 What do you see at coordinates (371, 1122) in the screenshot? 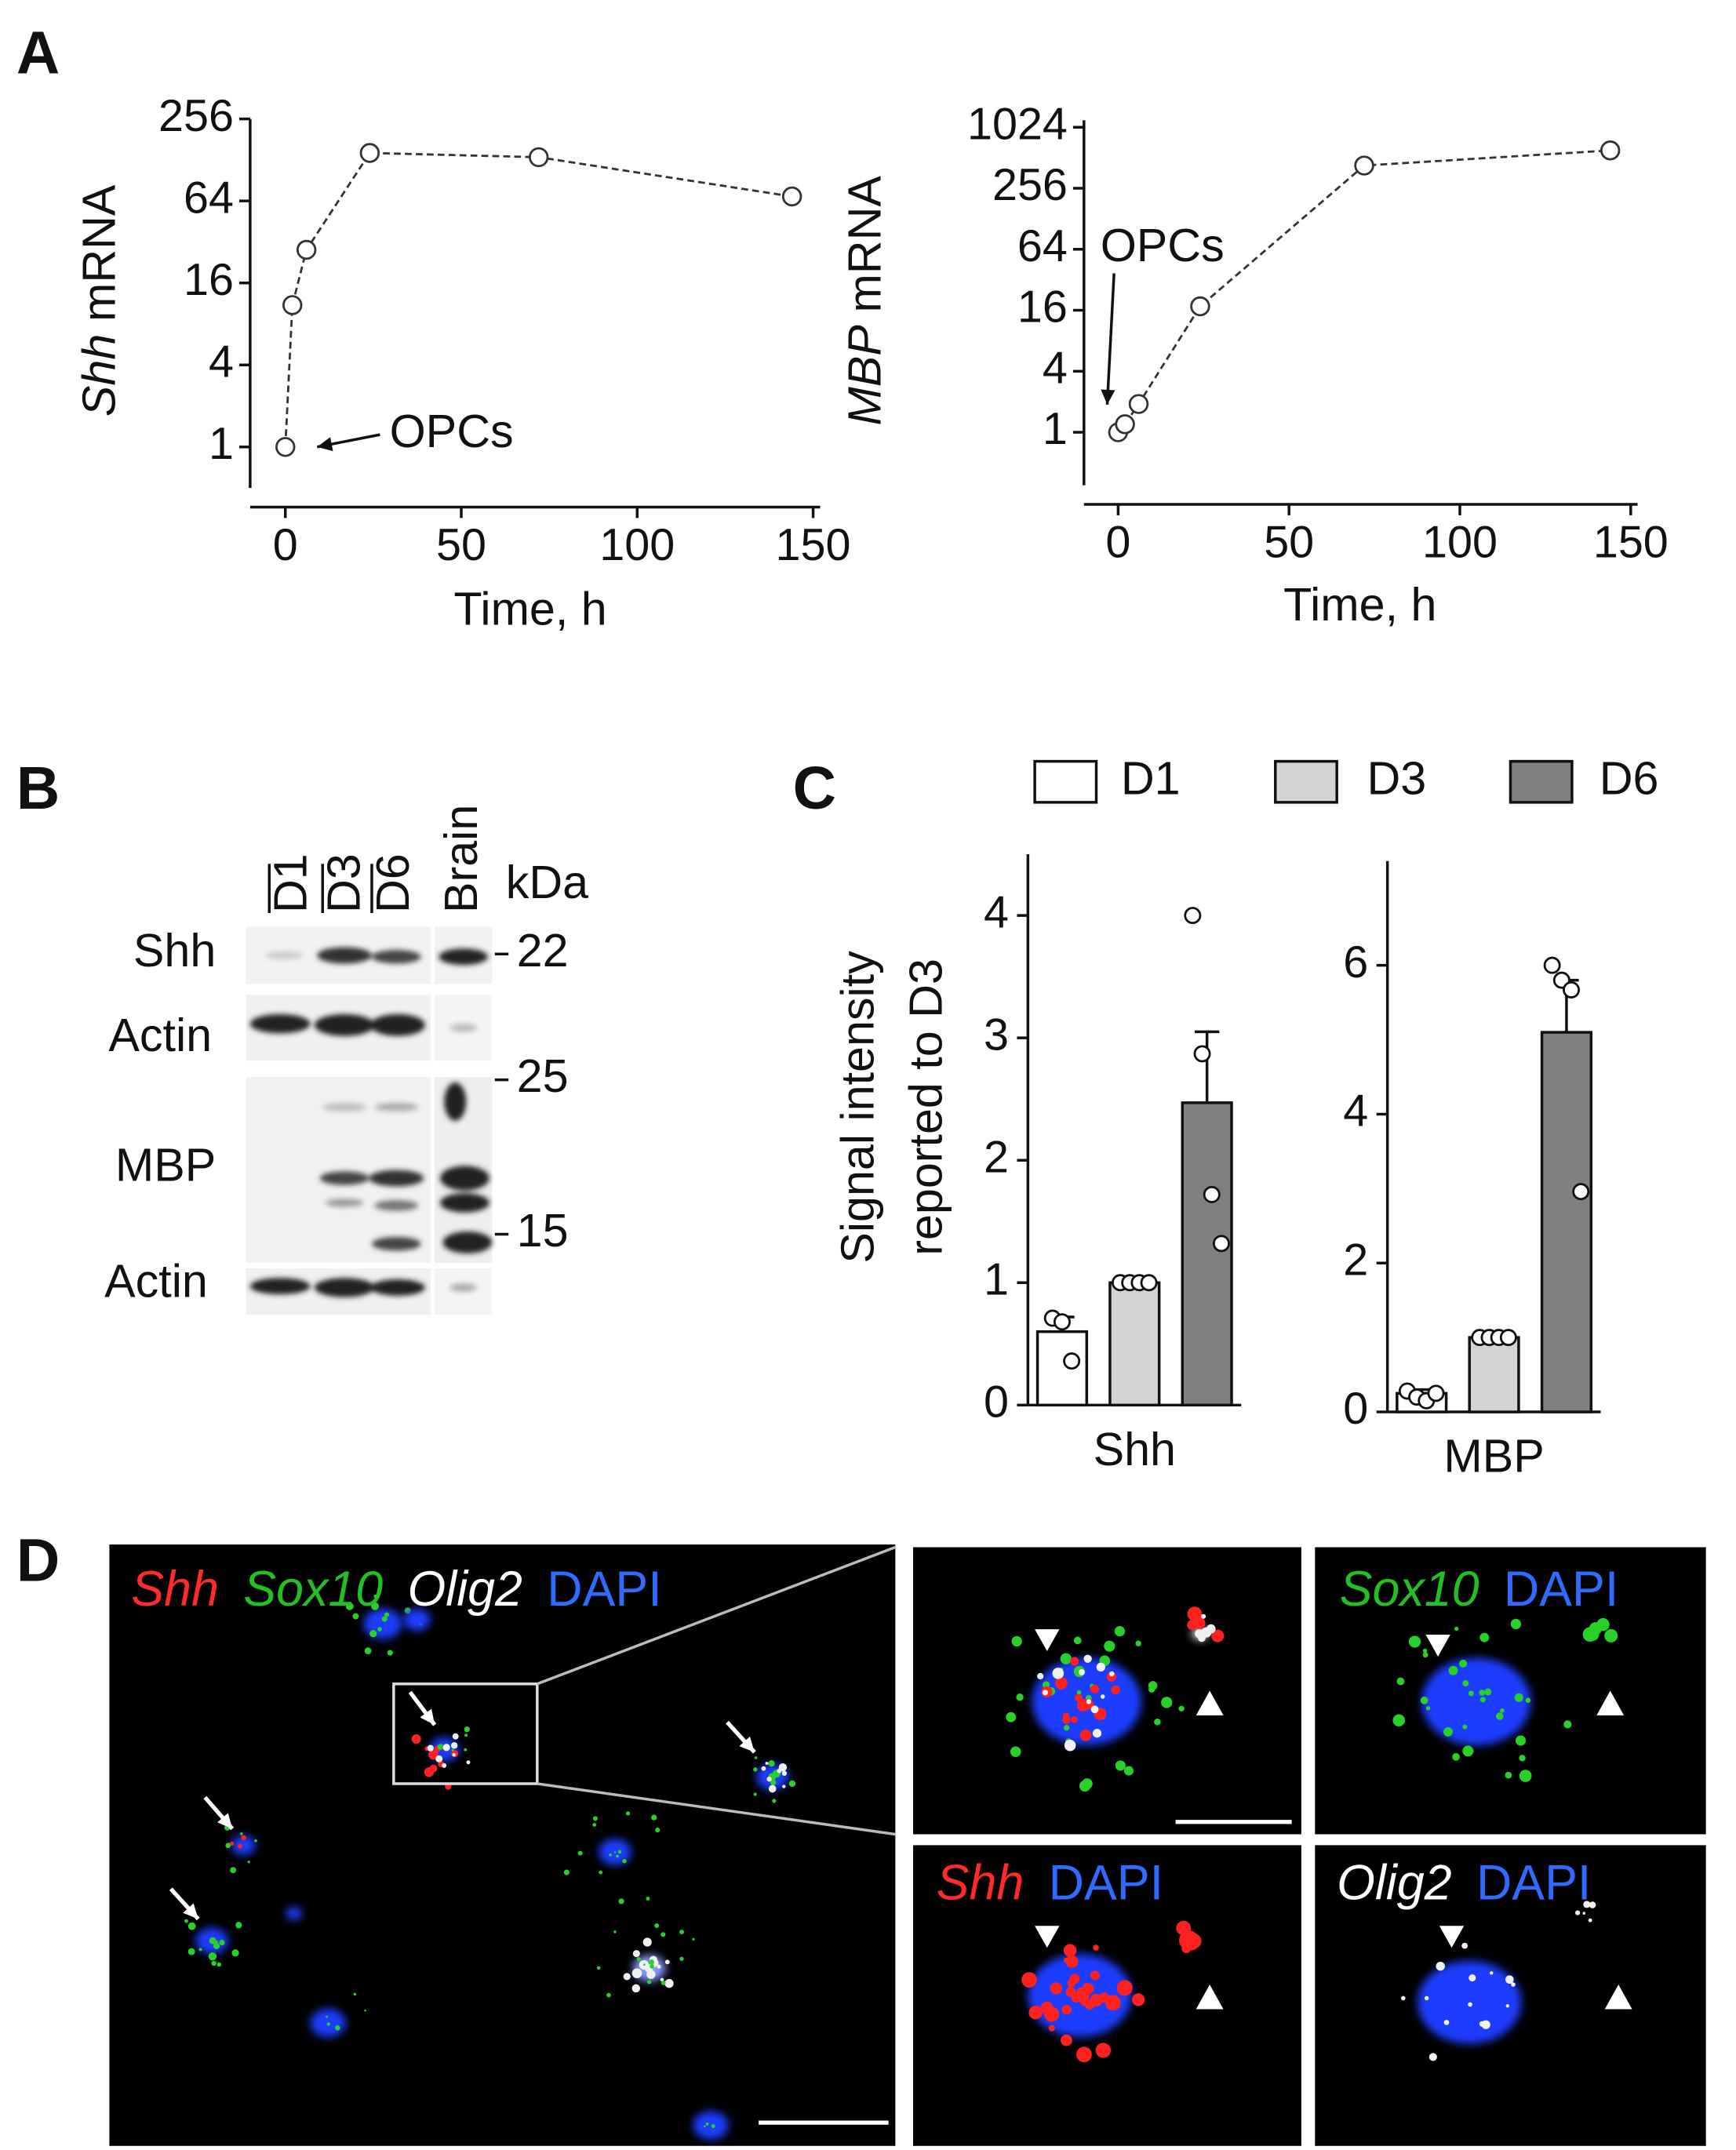
I see `bands` at bounding box center [371, 1122].